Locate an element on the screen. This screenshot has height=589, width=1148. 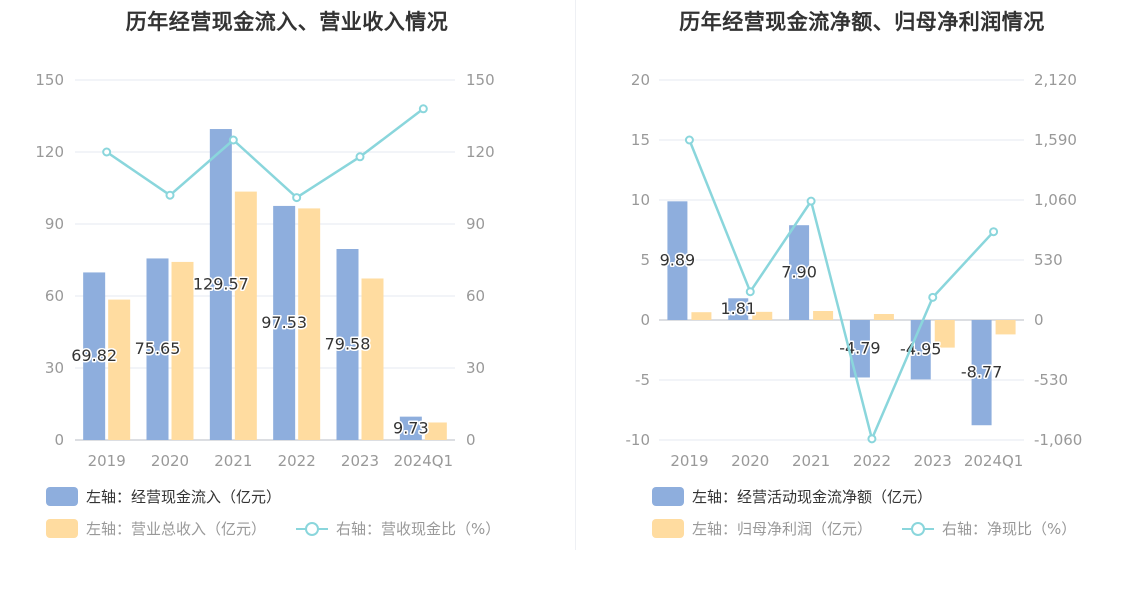
legend-item-net-cash-flow: 左轴：经营活动现金流净额（亿元） is located at coordinates (792, 496).